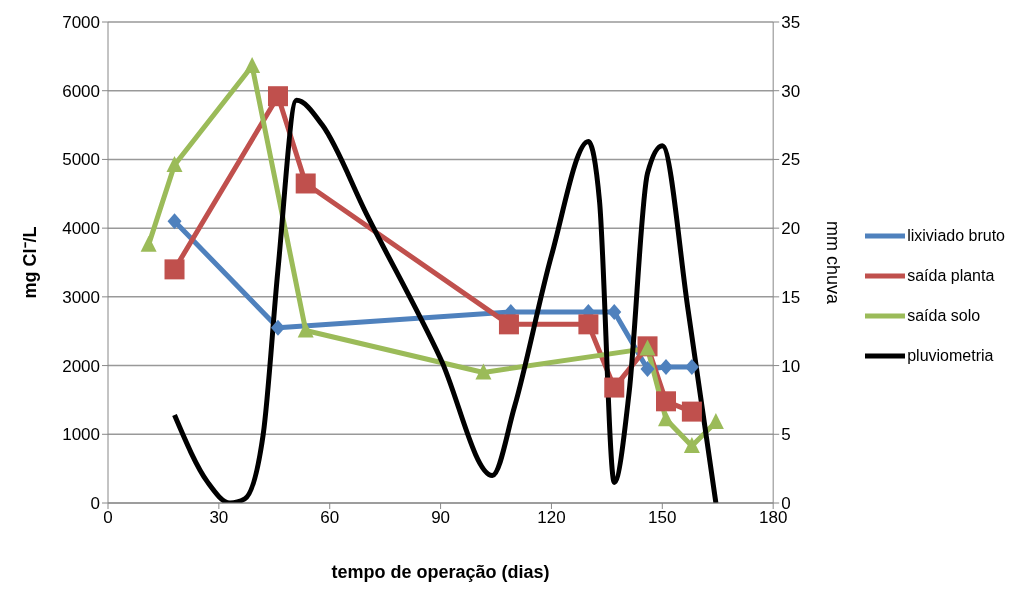 The height and width of the screenshot is (591, 1033). Describe the element at coordinates (81, 435) in the screenshot. I see `y-tick-label: 1000` at that location.